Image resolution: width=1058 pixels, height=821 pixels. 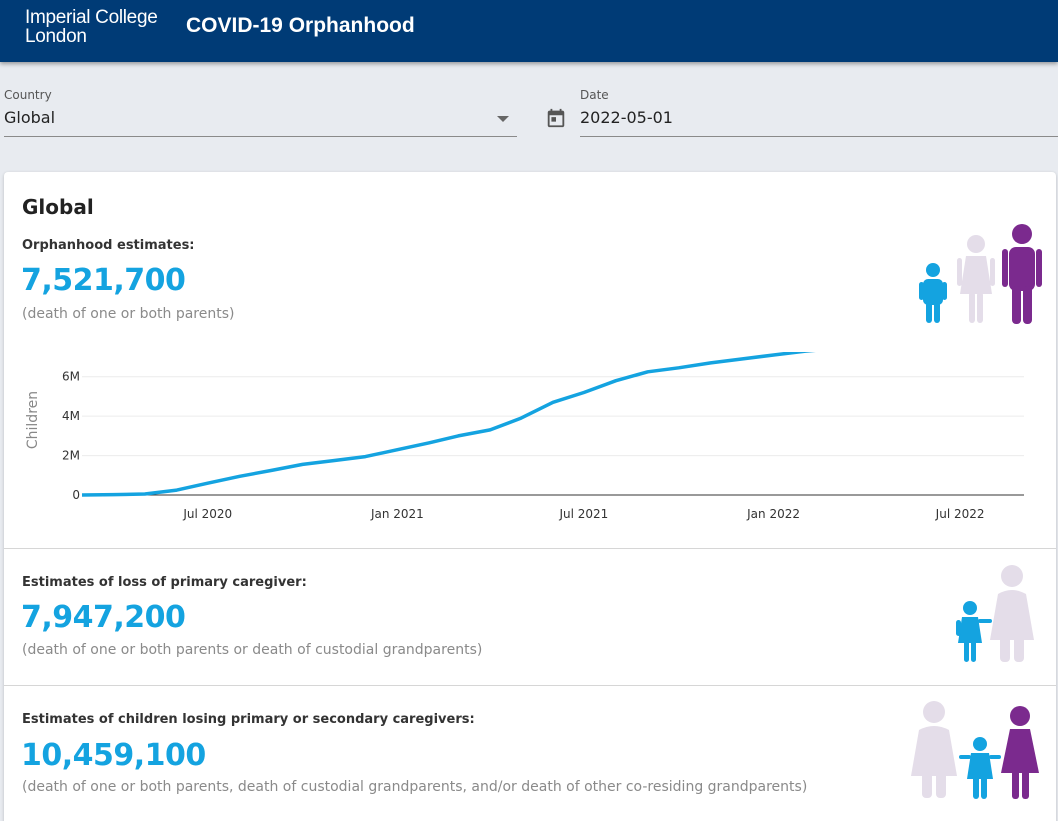 I want to click on father-icon, so click(x=1022, y=274).